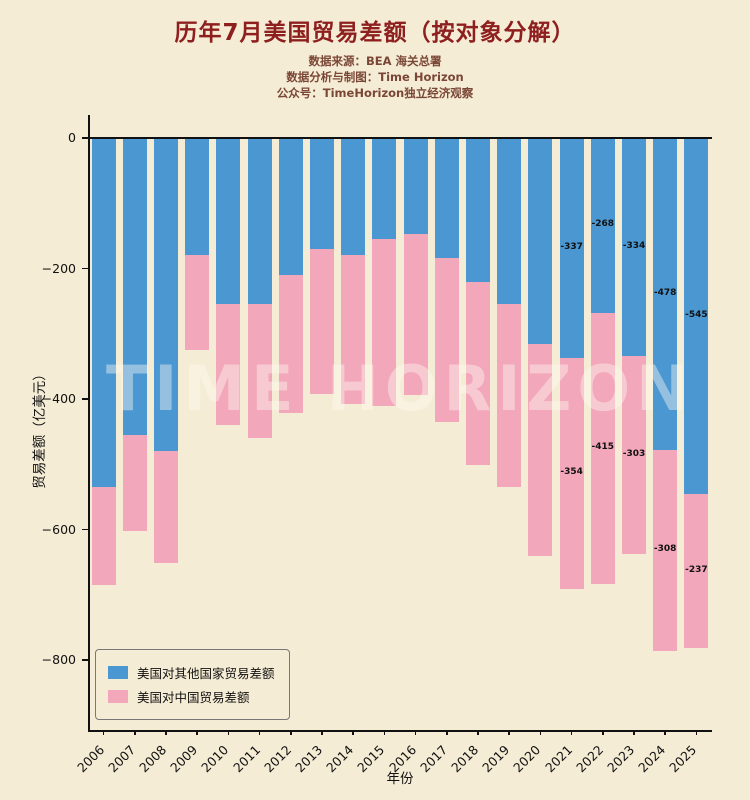 This screenshot has width=750, height=800. I want to click on bar-2006-other, so click(103, 313).